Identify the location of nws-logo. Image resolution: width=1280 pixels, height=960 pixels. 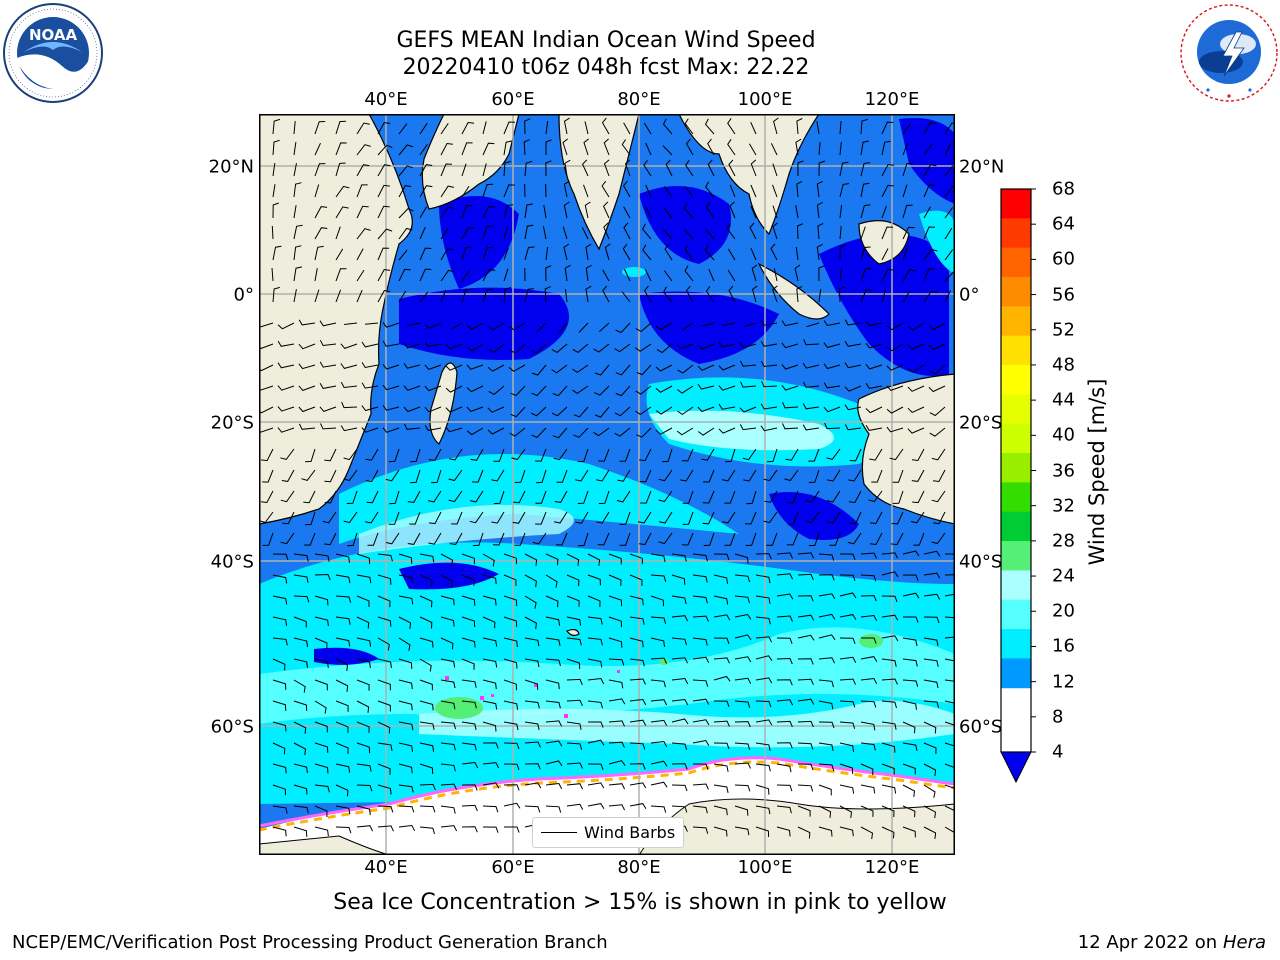
(1229, 53).